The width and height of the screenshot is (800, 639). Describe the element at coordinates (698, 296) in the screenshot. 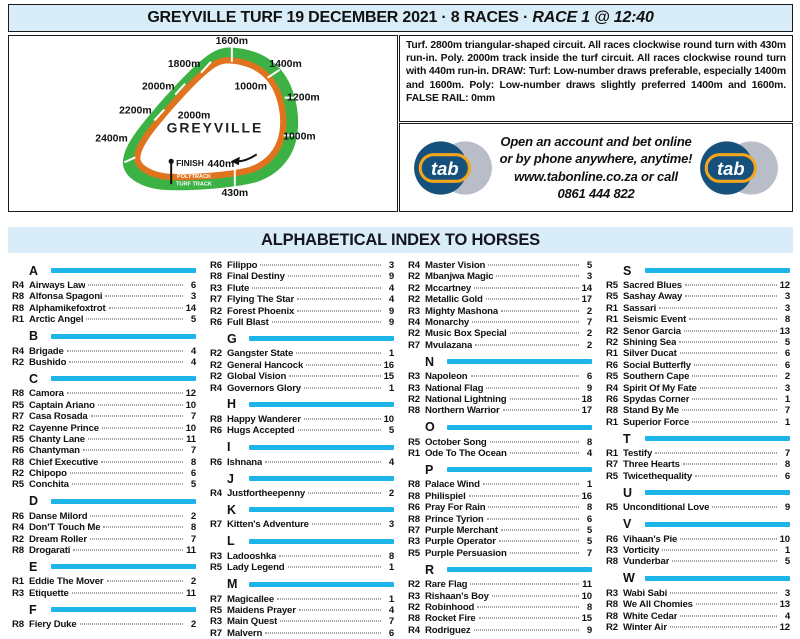

I see `index-entry: R5 Sashay Away 3` at that location.